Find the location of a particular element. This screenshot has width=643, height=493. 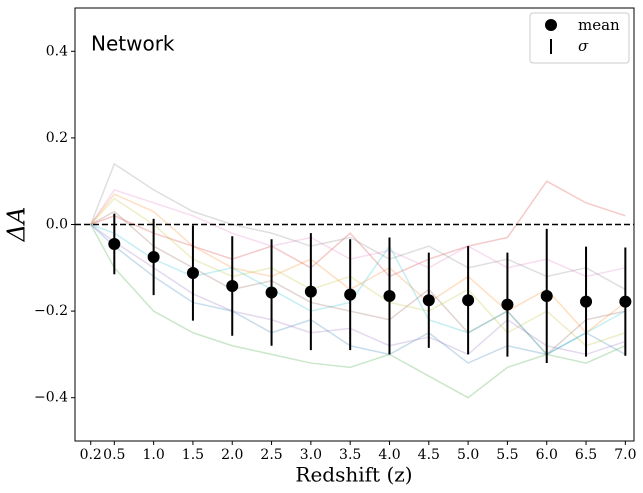

x-tick-label: 5.5 is located at coordinates (507, 455).